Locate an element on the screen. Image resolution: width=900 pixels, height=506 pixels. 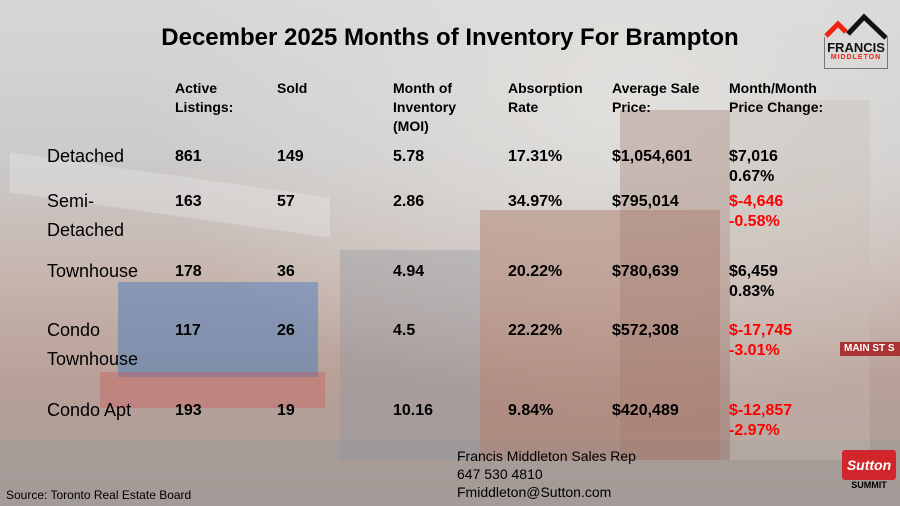
cell-price-change: $-4,646 -0.58% is located at coordinates (756, 212).